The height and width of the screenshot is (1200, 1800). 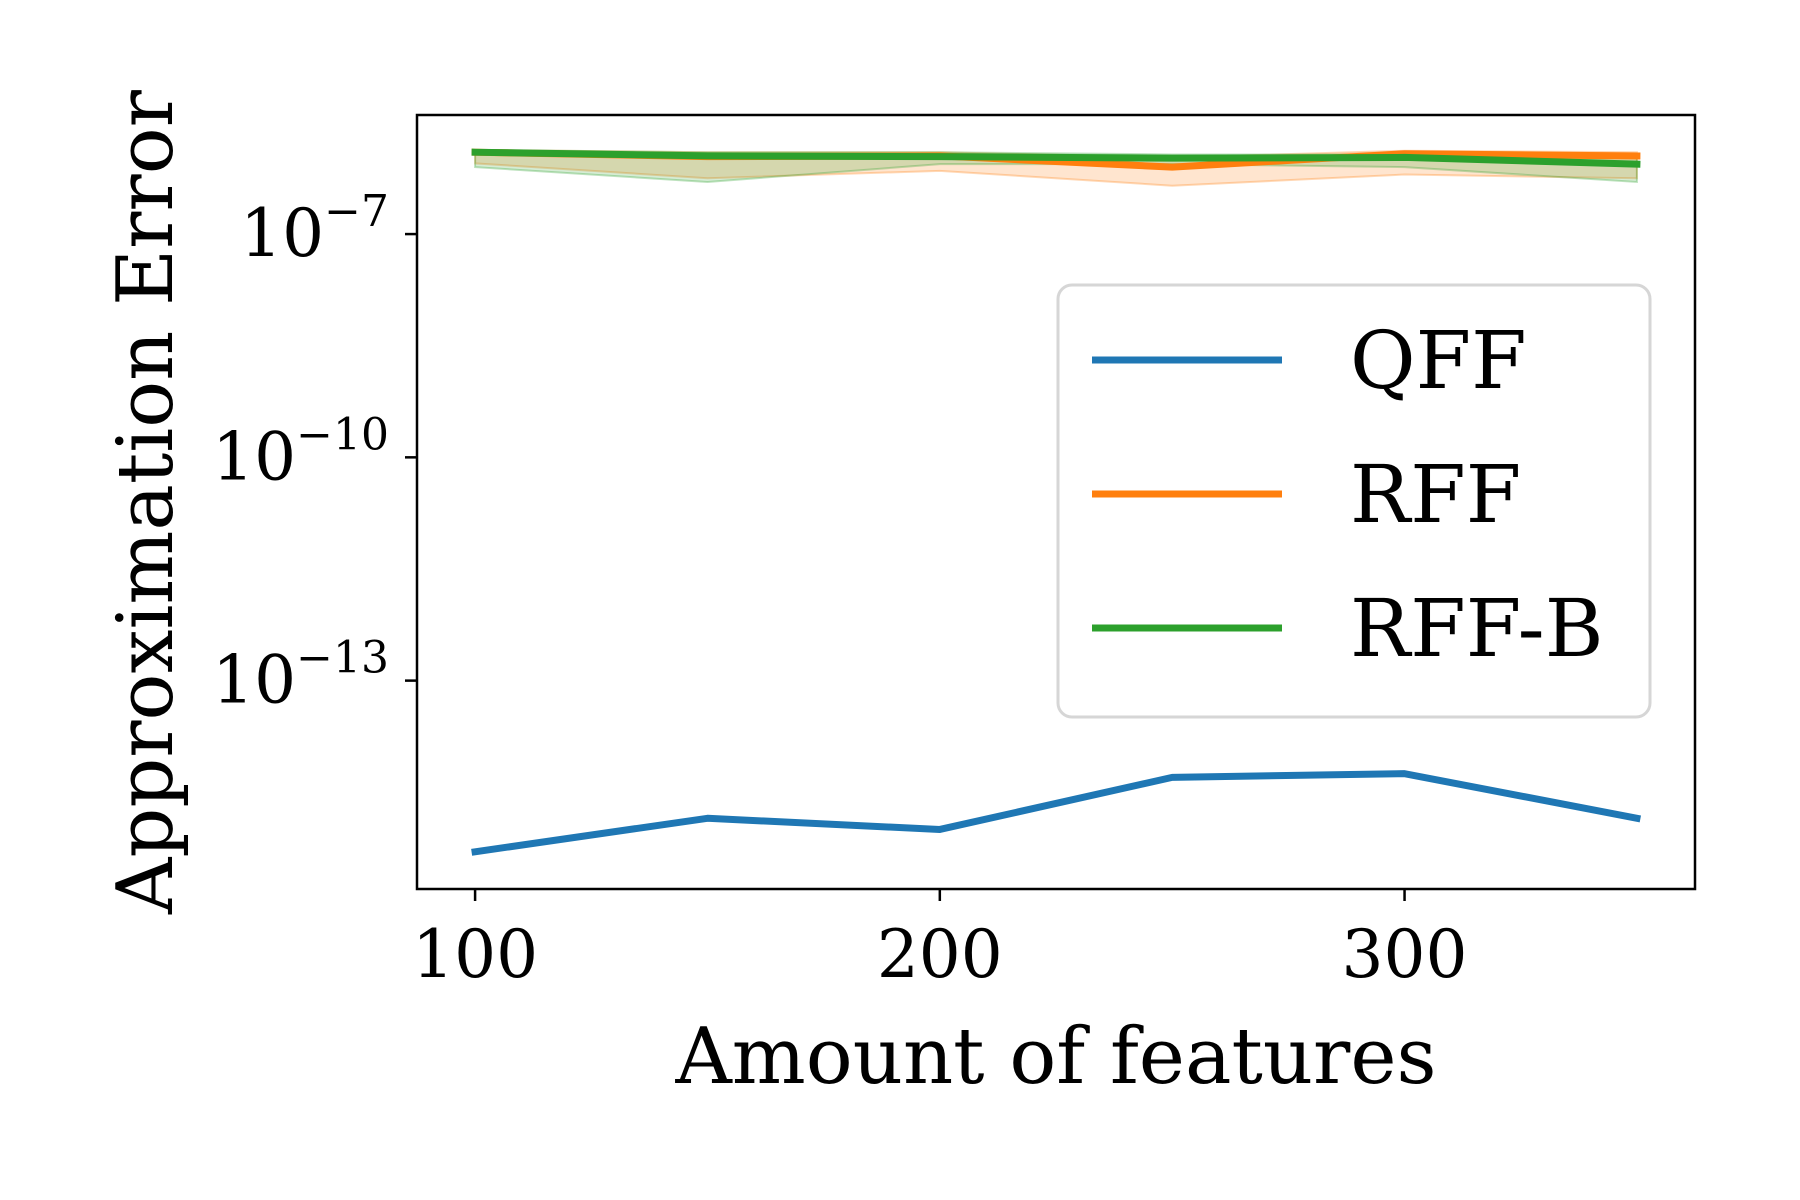 I want to click on y-axis-label: Approximation Error, so click(x=146, y=502).